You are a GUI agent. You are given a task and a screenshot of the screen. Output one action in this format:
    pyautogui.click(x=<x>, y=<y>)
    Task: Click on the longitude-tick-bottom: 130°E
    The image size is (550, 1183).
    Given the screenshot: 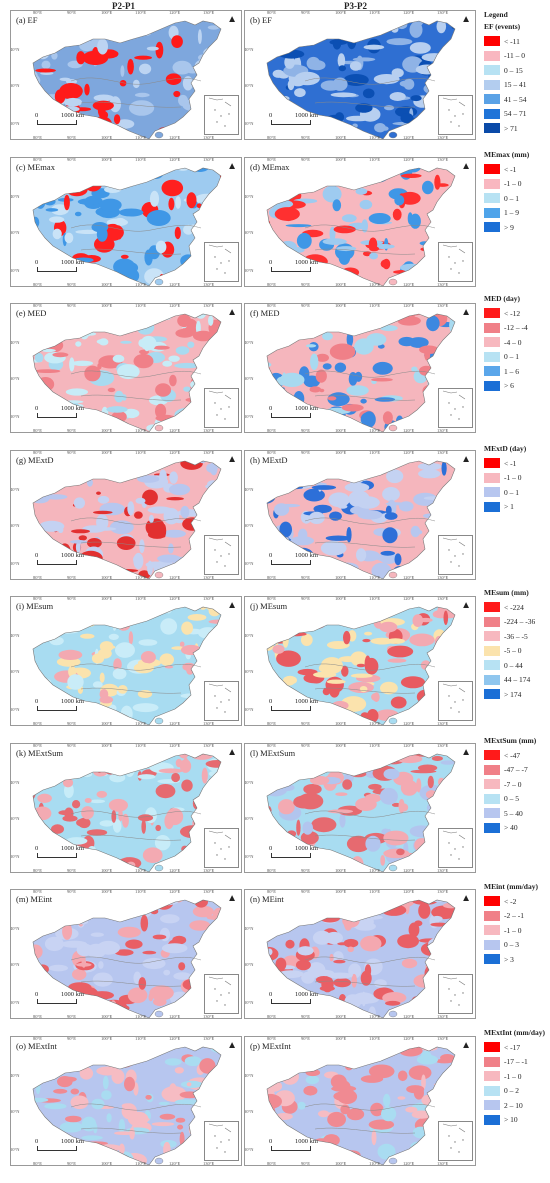 What is the action you would take?
    pyautogui.click(x=443, y=137)
    